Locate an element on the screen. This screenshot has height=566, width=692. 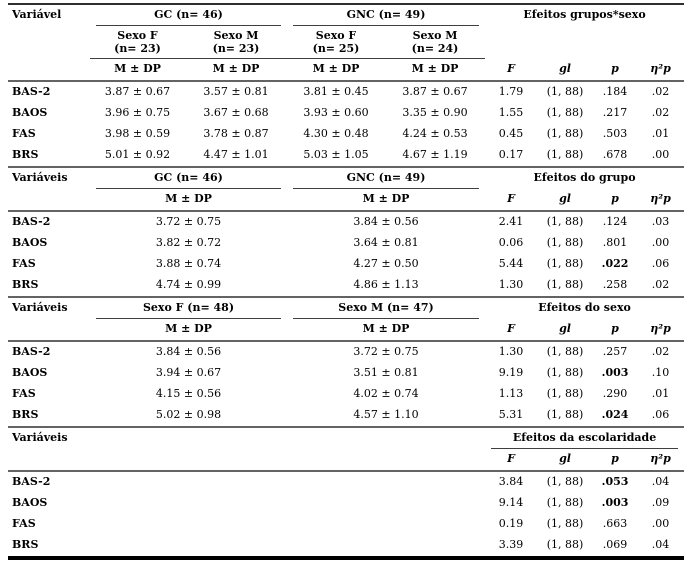
measure-header-row: M ± DP M ± DP F gl p η²p is located at coordinates (346, 200).